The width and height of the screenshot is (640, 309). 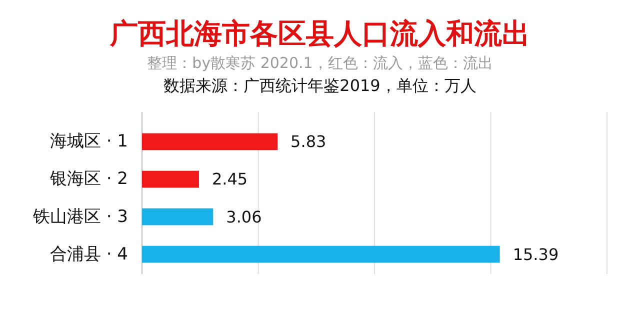 I want to click on chart-subtitle: 整理：by散寒苏 2020.1，红色：流入，蓝色：流出, so click(x=320, y=63).